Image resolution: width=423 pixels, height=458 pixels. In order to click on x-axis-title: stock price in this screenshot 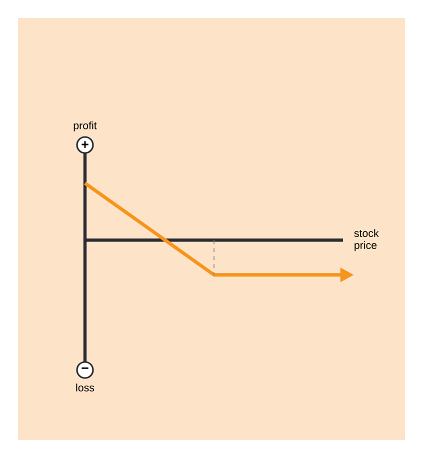, I will do `click(366, 240)`.